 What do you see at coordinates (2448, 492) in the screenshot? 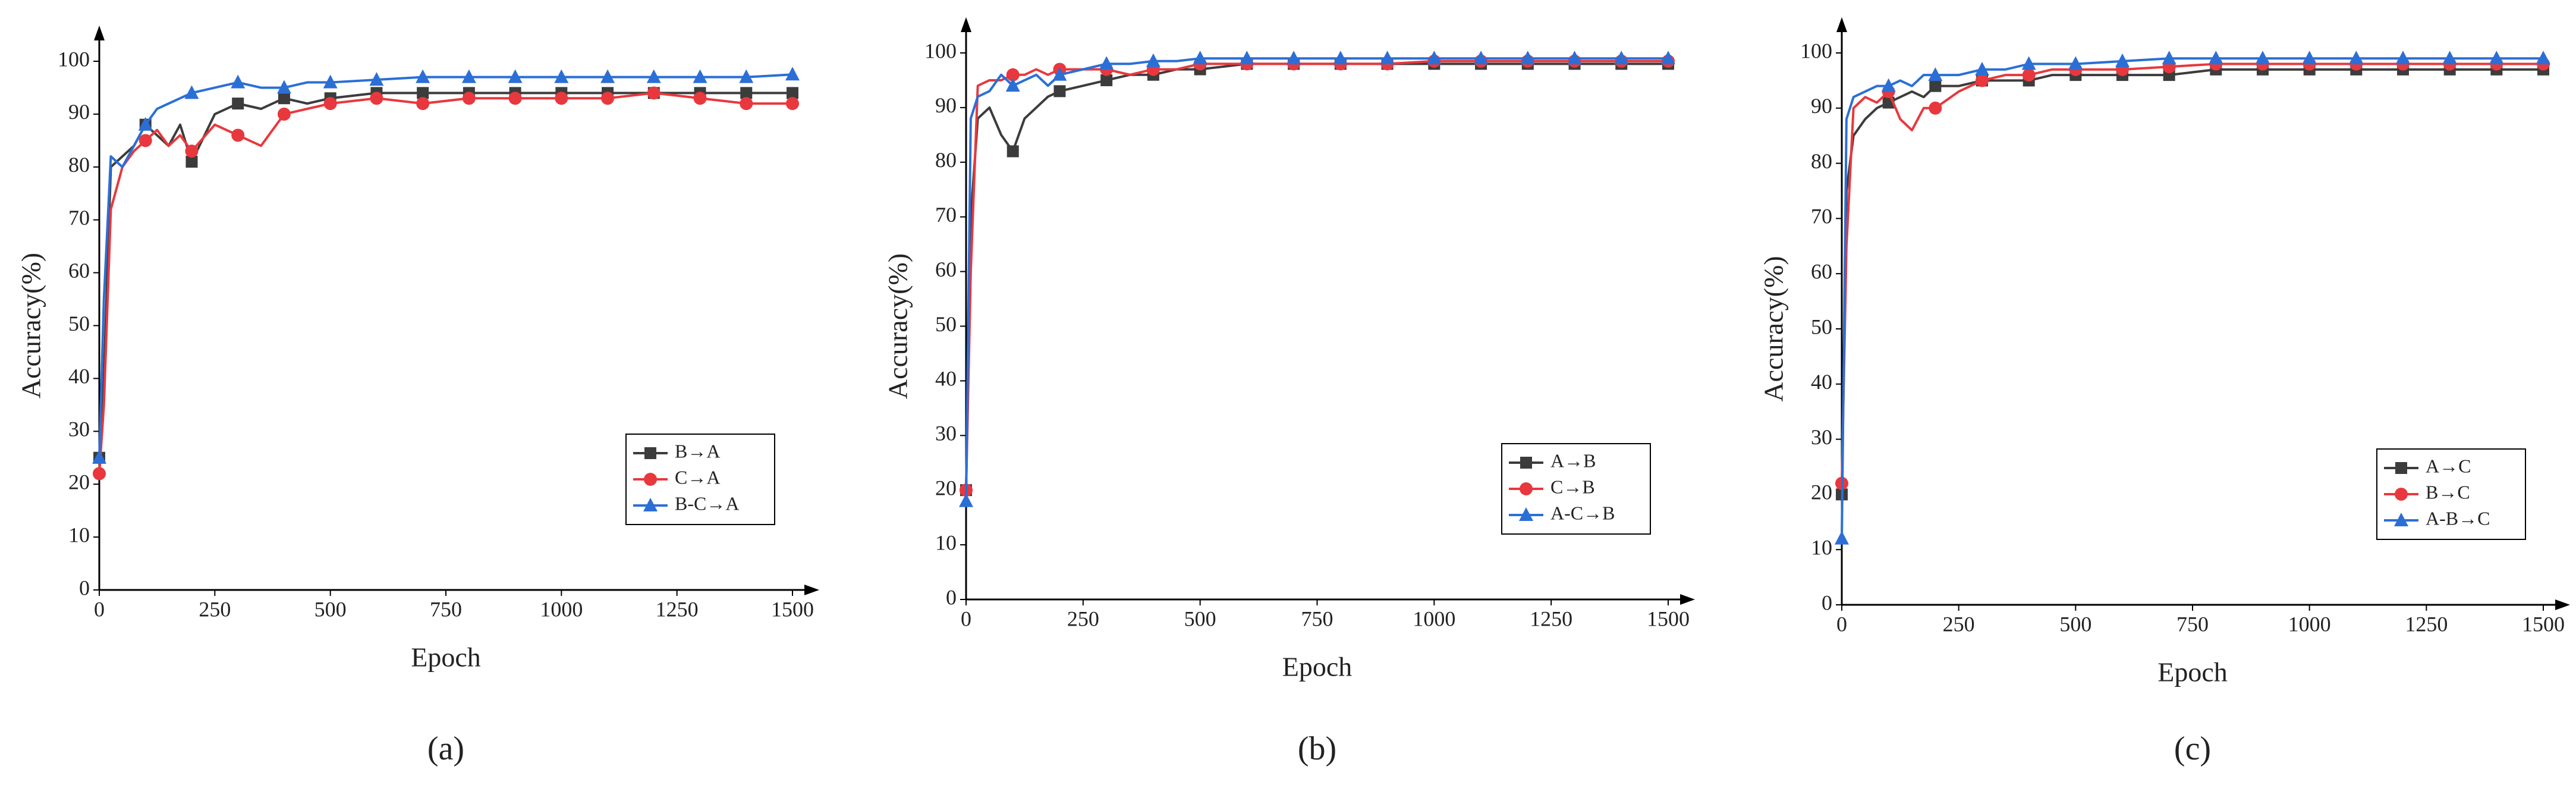
I see `legend-label: B→C` at bounding box center [2448, 492].